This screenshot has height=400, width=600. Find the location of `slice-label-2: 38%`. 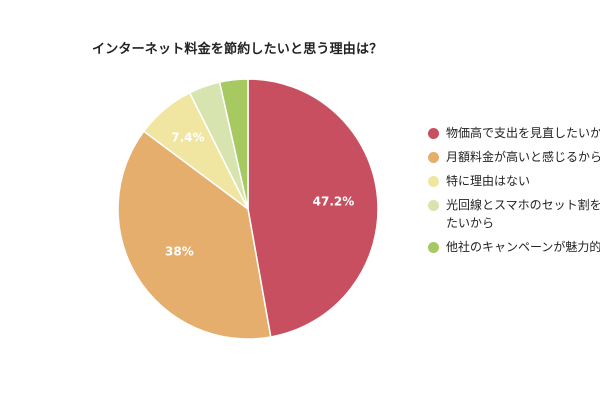

slice-label-2: 38% is located at coordinates (179, 251).